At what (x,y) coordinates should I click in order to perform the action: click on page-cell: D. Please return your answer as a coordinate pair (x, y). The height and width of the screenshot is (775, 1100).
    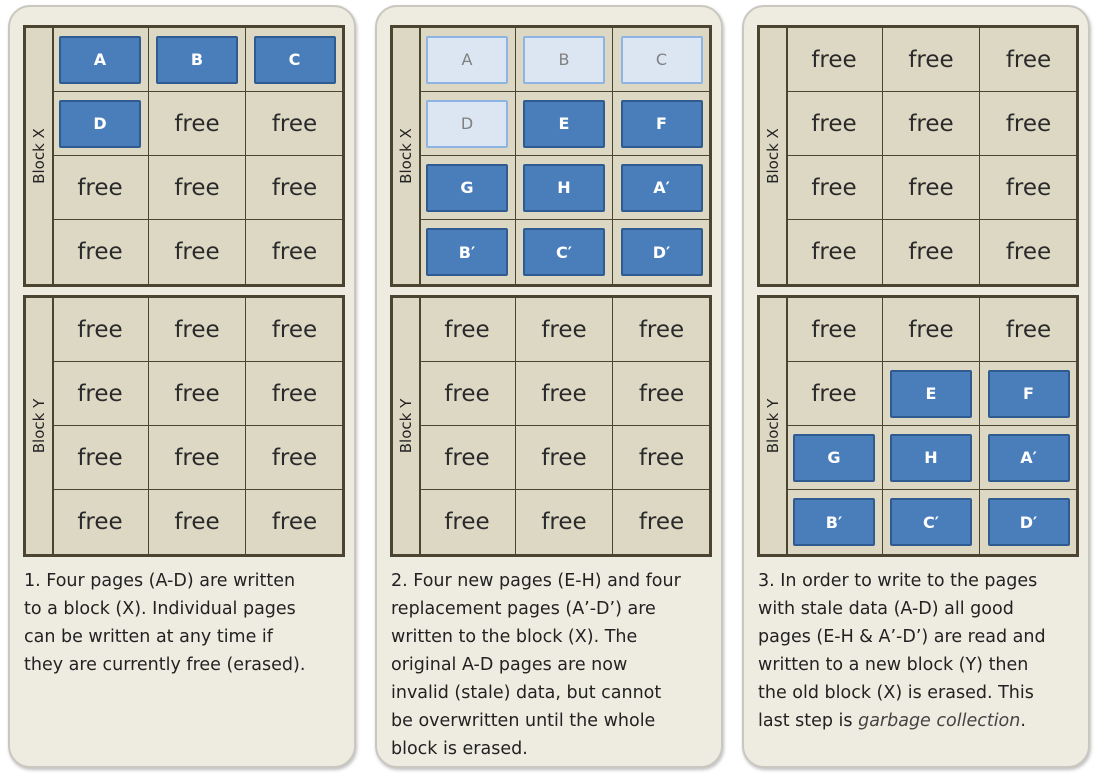
    Looking at the image, I should click on (100, 124).